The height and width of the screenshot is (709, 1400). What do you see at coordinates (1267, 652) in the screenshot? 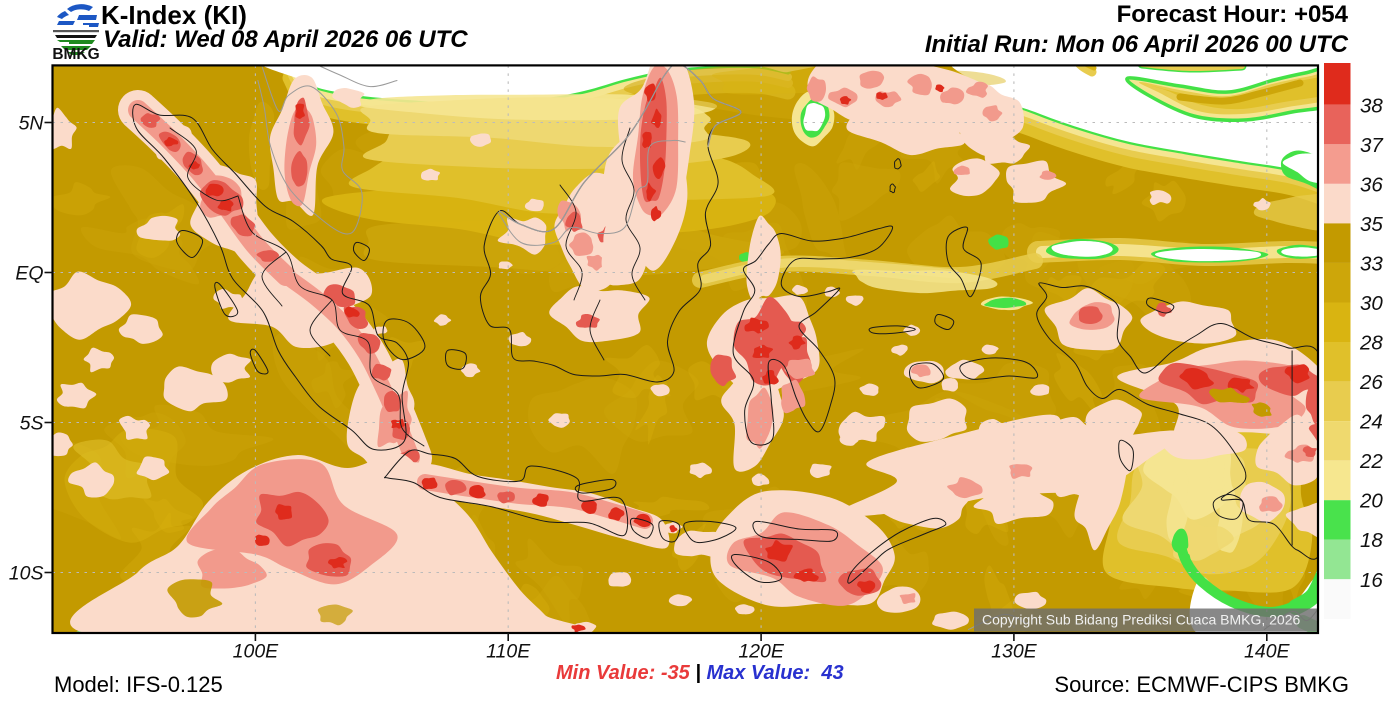
I see `svg-text: 140E` at bounding box center [1267, 652].